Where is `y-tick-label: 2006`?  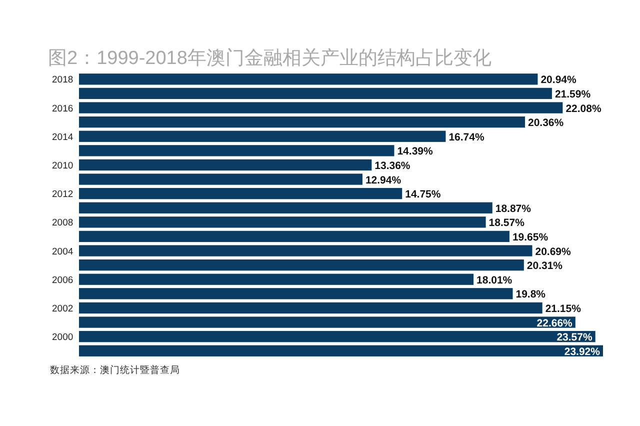 y-tick-label: 2006 is located at coordinates (63, 280).